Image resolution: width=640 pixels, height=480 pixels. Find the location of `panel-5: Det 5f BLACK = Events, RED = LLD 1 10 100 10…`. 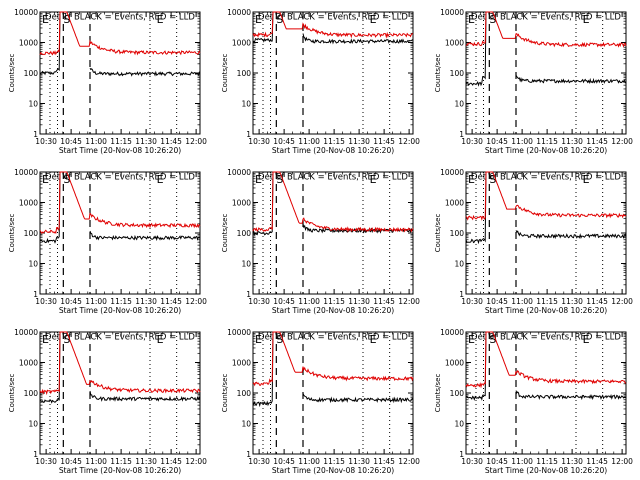

panel-5: Det 5f BLACK = Events, RED = LLD 1 10 100 10… is located at coordinates (320, 241).